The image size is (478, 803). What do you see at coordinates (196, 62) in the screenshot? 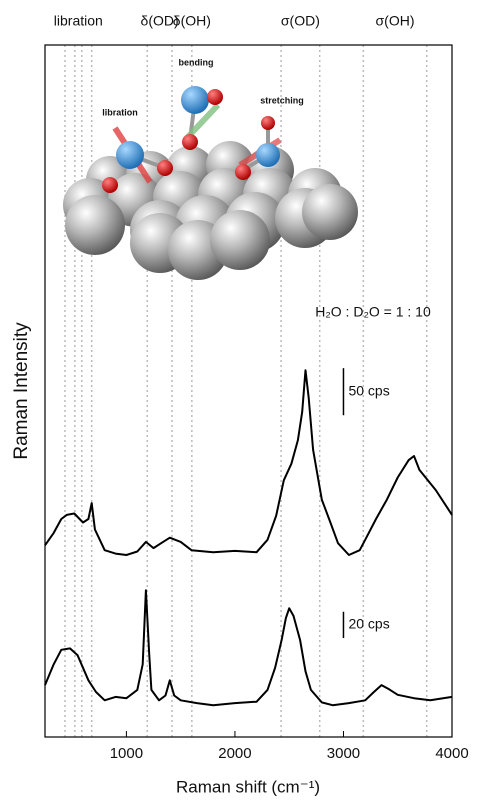
I see `illustration-label: bending` at bounding box center [196, 62].